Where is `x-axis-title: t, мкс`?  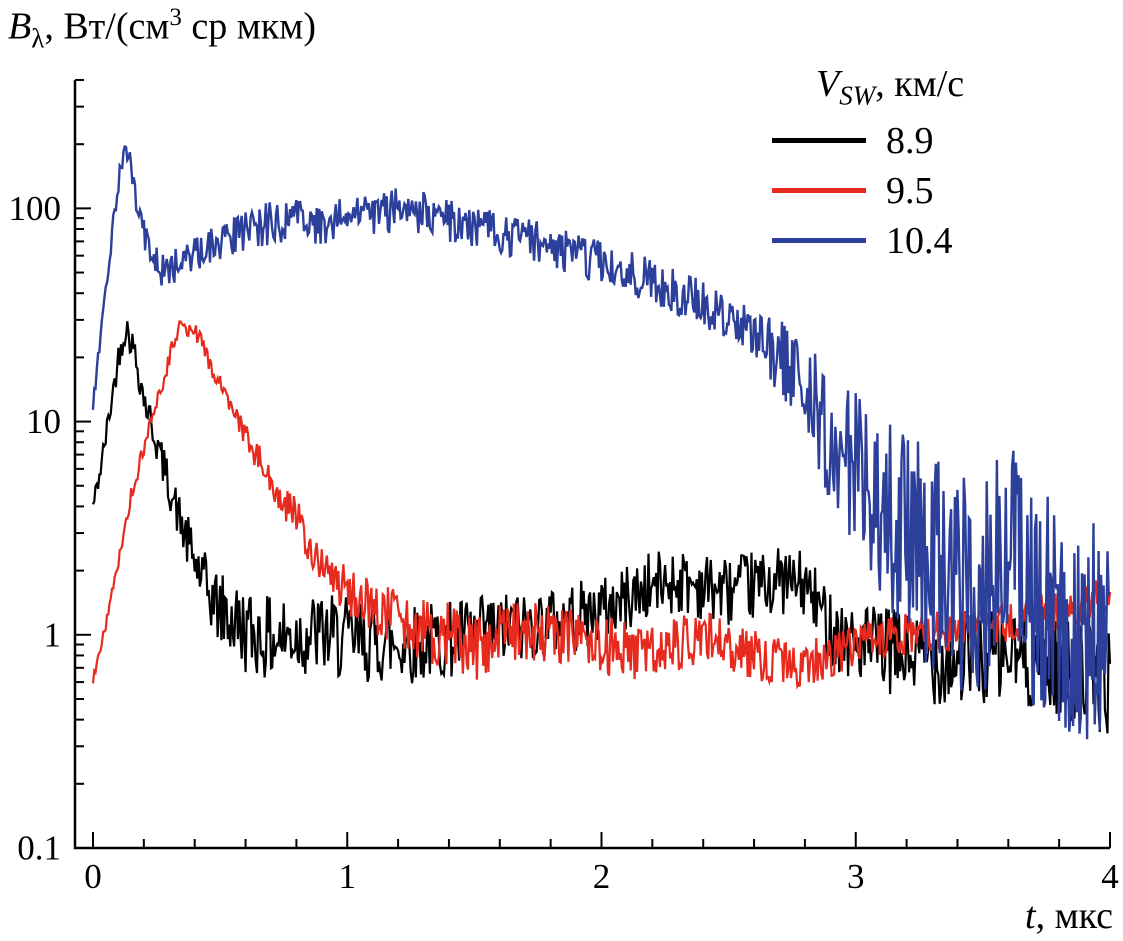
x-axis-title: t, мкс is located at coordinates (1069, 916).